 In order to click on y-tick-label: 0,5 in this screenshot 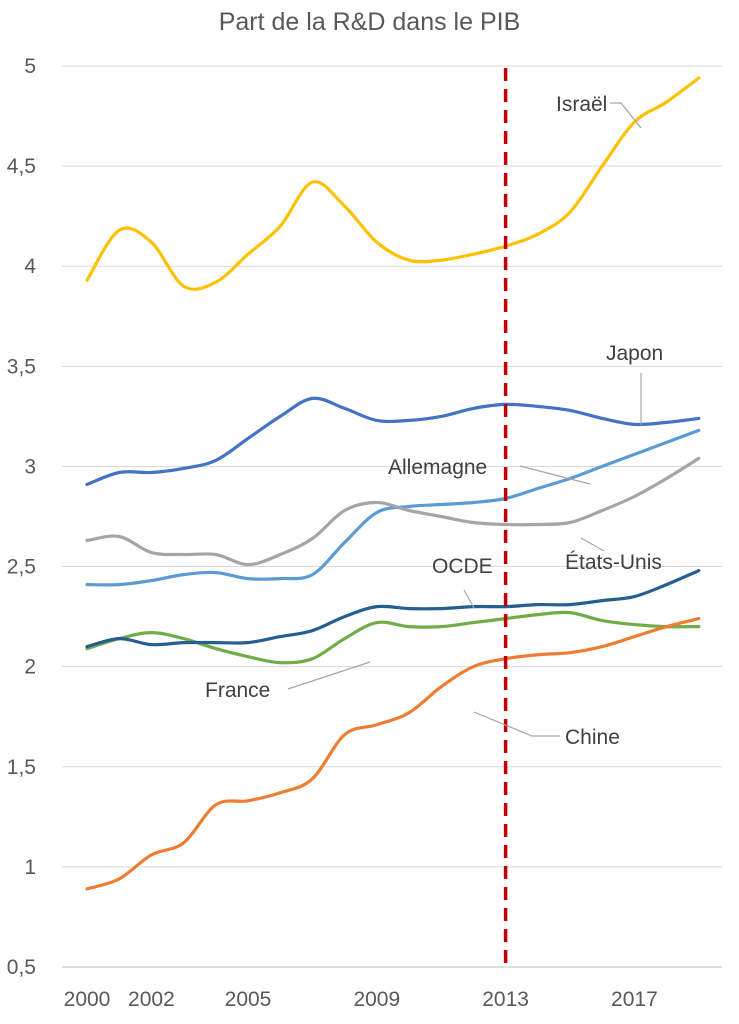, I will do `click(21, 967)`.